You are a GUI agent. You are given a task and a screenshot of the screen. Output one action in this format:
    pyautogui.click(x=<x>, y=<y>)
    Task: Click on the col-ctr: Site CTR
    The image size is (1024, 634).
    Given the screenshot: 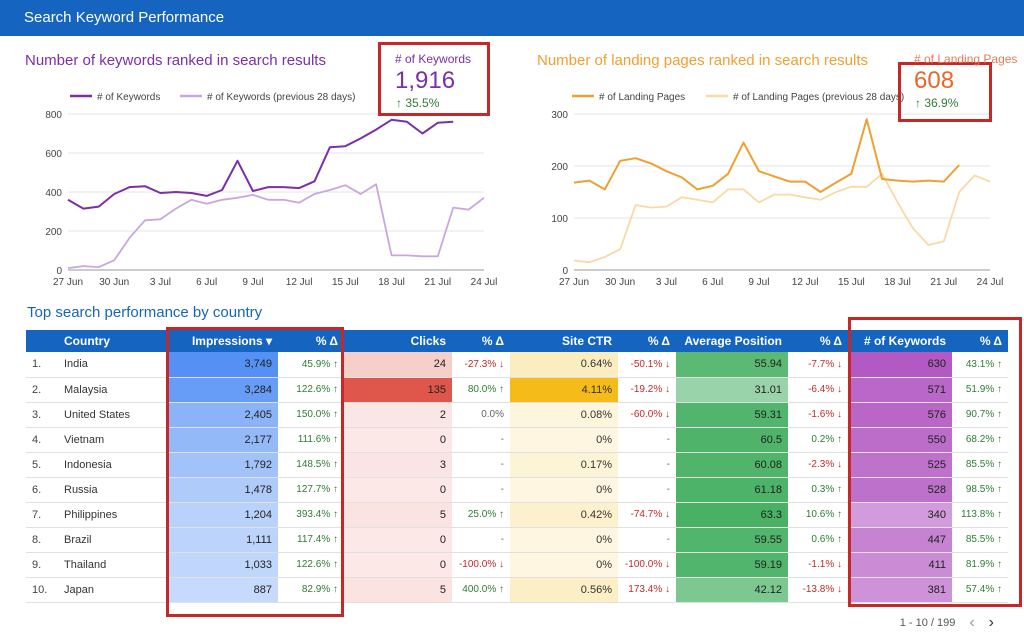 What is the action you would take?
    pyautogui.click(x=564, y=341)
    